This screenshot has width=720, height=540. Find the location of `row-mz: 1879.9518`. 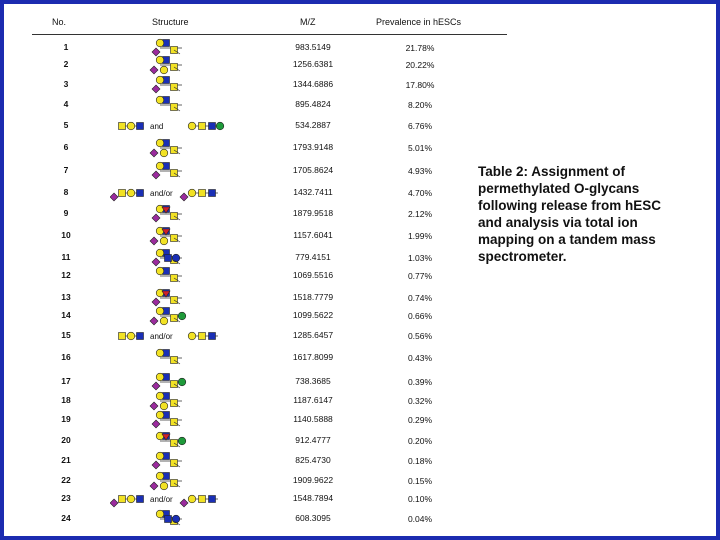

row-mz: 1879.9518 is located at coordinates (313, 213).